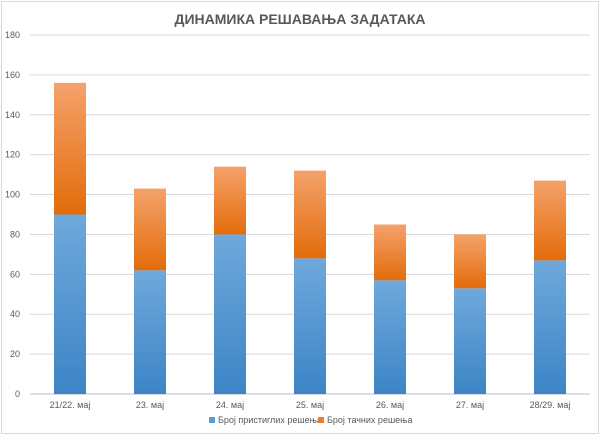  What do you see at coordinates (550, 405) in the screenshot?
I see `x-tick-label: 28/29. мај` at bounding box center [550, 405].